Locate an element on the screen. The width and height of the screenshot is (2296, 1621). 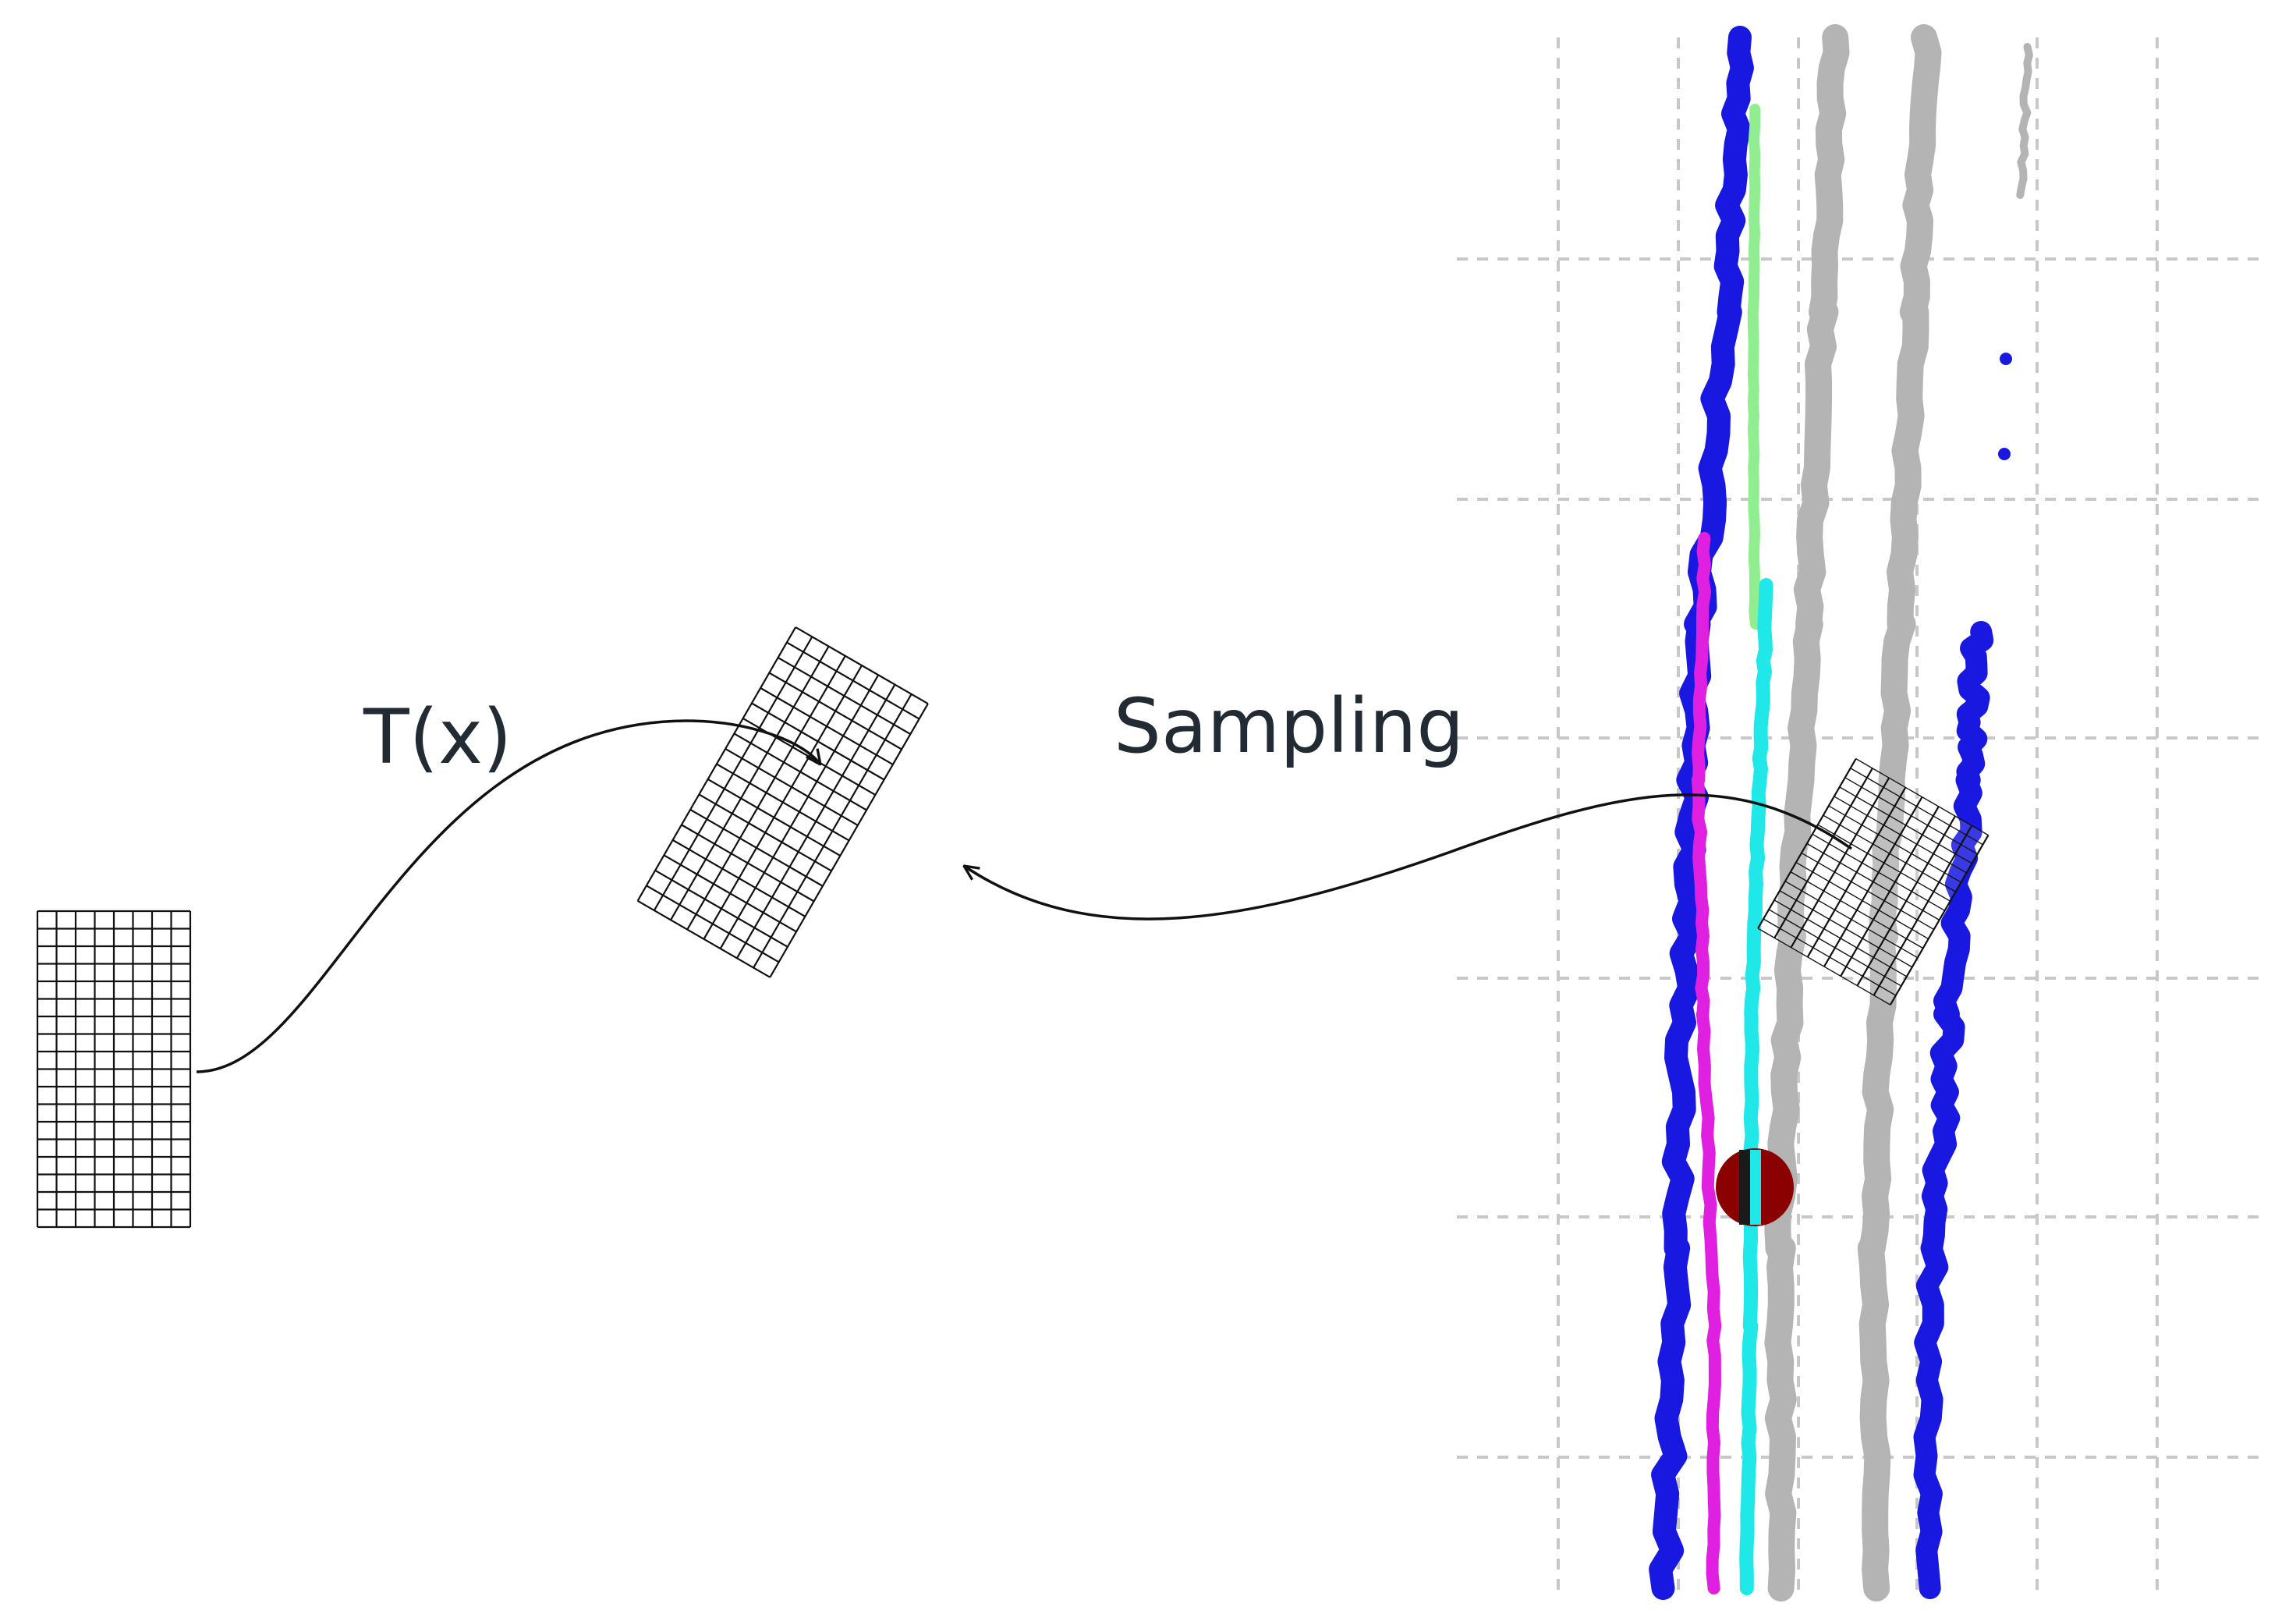
lane-trace-magenta is located at coordinates (1706, 1063).